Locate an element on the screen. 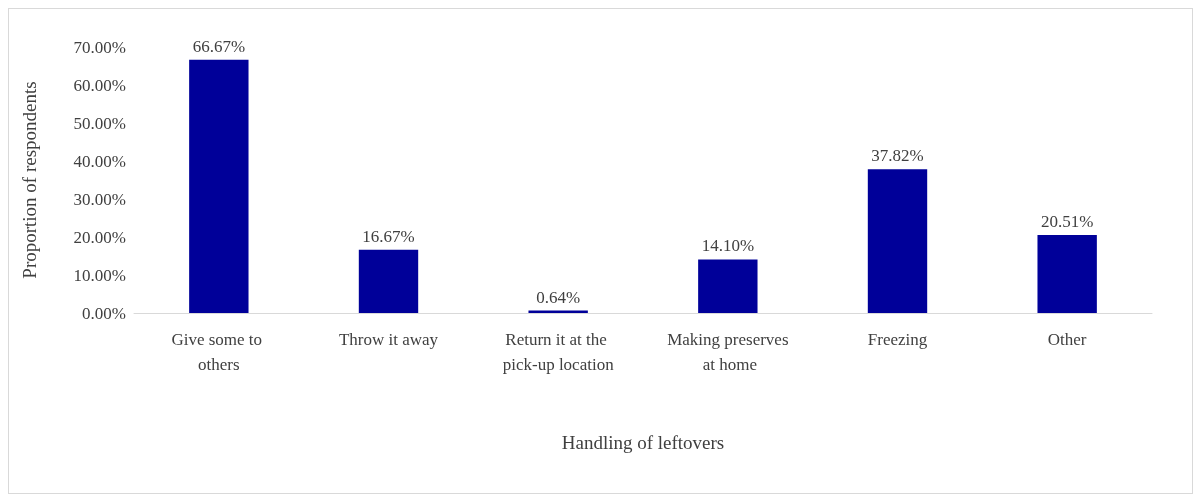 The height and width of the screenshot is (504, 1203). x-tick-label: Throw it away is located at coordinates (388, 339).